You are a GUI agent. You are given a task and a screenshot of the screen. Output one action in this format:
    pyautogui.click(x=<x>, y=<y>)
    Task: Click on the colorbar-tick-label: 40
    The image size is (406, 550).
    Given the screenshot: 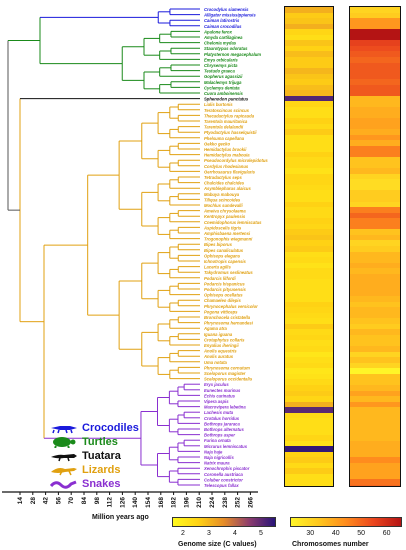 What is the action you would take?
    pyautogui.click(x=335, y=533)
    